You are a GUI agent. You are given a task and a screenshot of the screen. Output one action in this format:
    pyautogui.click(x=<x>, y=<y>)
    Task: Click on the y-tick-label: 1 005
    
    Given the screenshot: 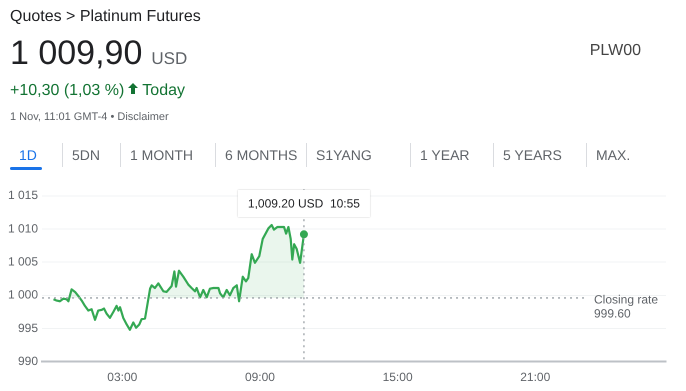 What is the action you would take?
    pyautogui.click(x=23, y=261)
    